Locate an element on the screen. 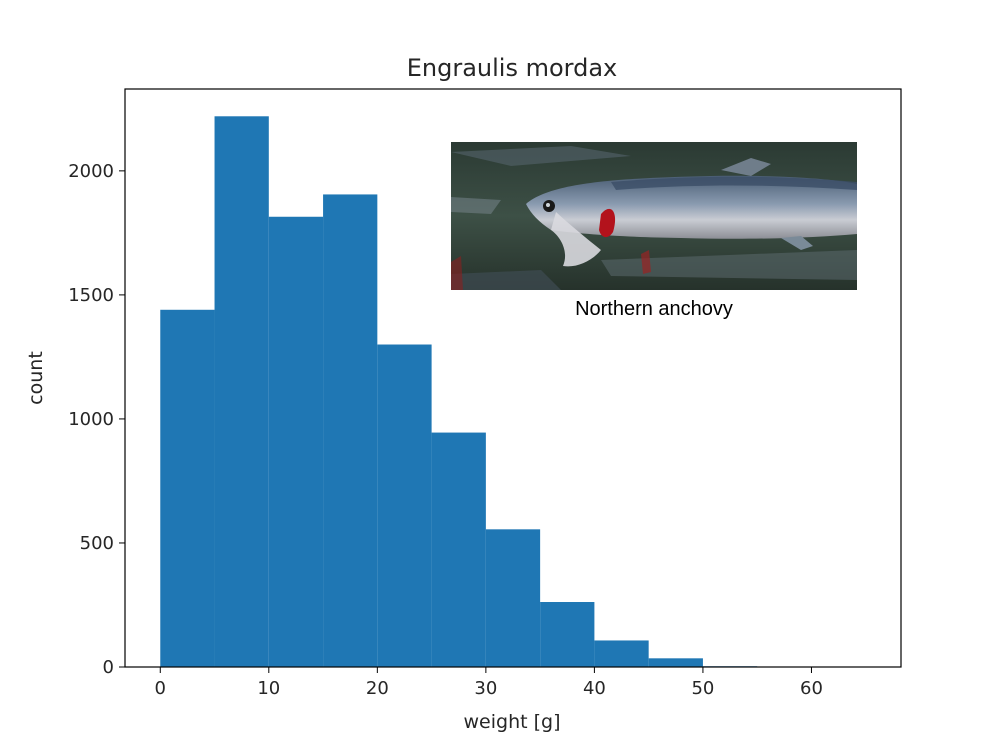 This screenshot has width=1000, height=749. y-tick-label: 0 is located at coordinates (108, 667).